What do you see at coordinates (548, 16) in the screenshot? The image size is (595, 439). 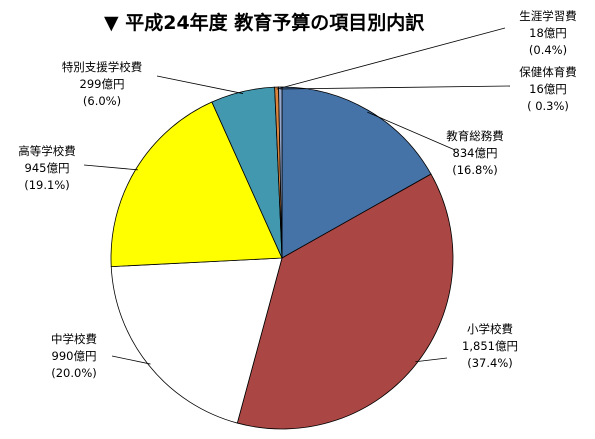 I see `slice-label-name-shougai-gakushuu: 生涯学習費` at bounding box center [548, 16].